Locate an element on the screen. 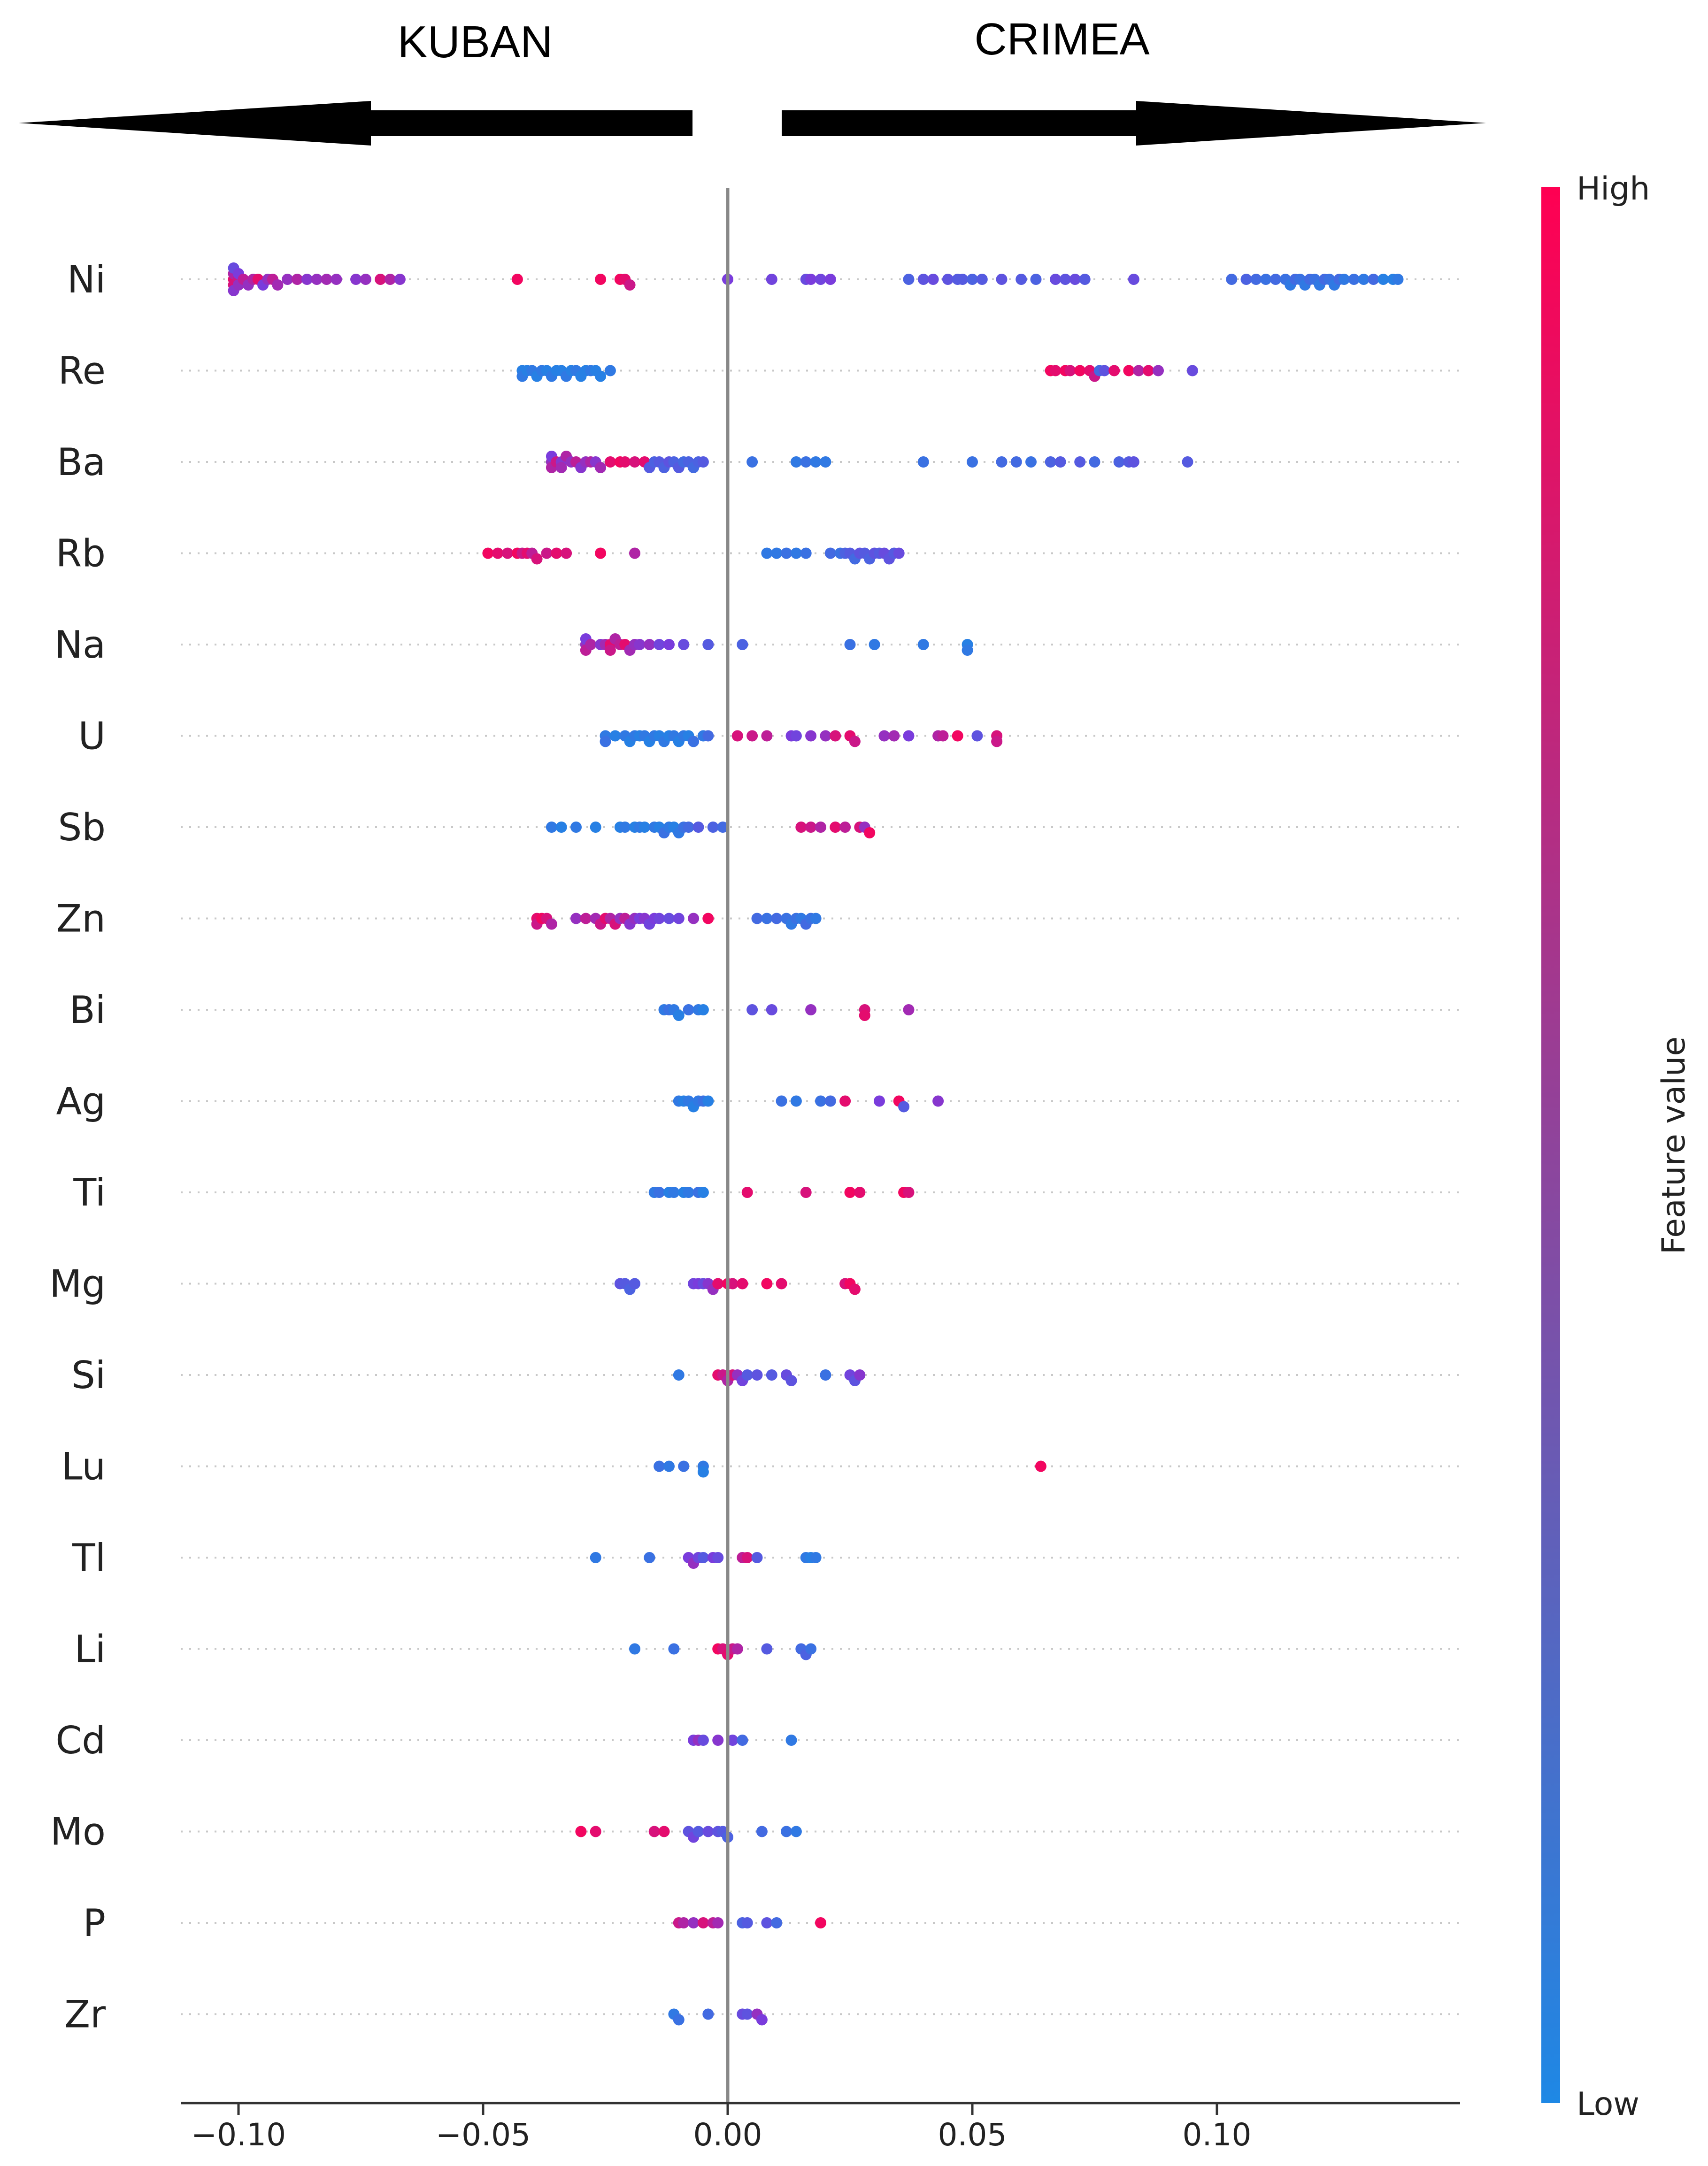  feature-label-bi: Bi is located at coordinates (87, 1010).